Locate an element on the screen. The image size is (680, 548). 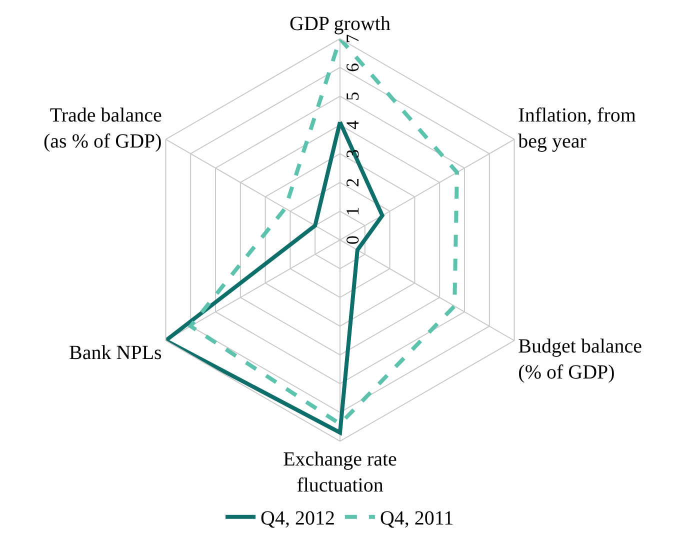
spoke-label: Bank NPLs is located at coordinates (115, 353).